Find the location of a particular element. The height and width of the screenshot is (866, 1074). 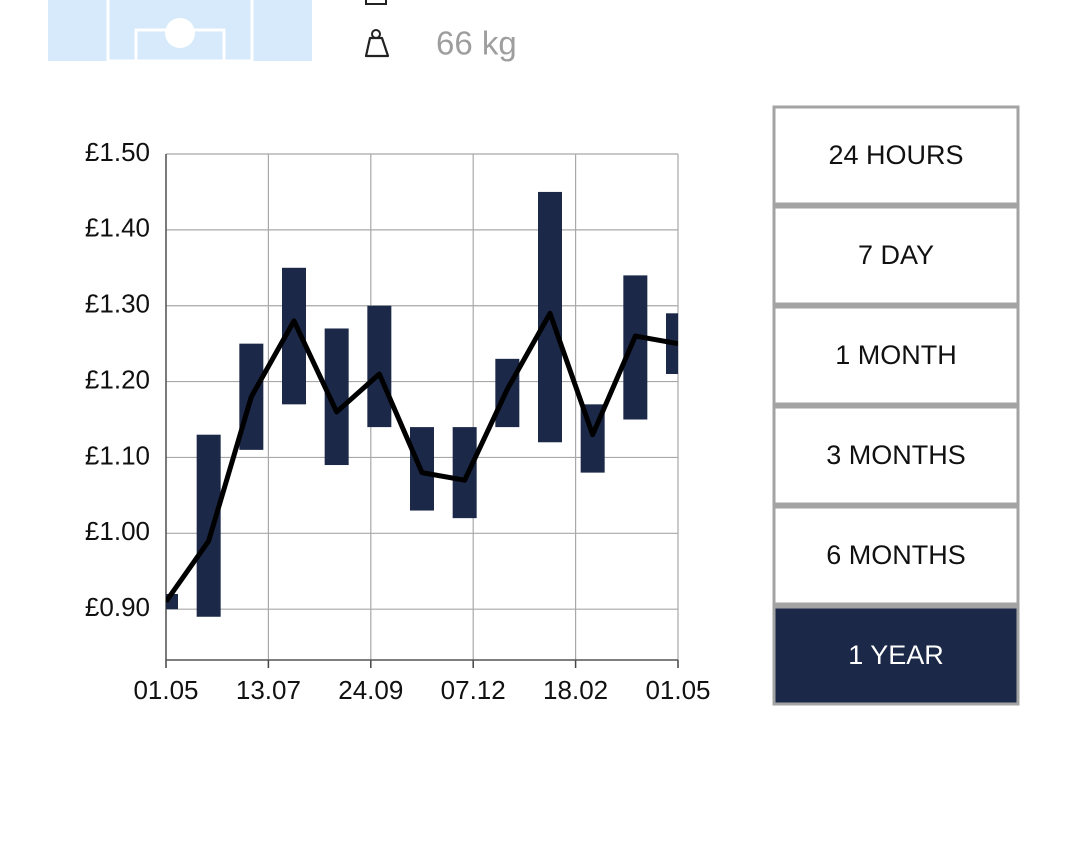

x-tick-label: 13.07 is located at coordinates (268, 690).